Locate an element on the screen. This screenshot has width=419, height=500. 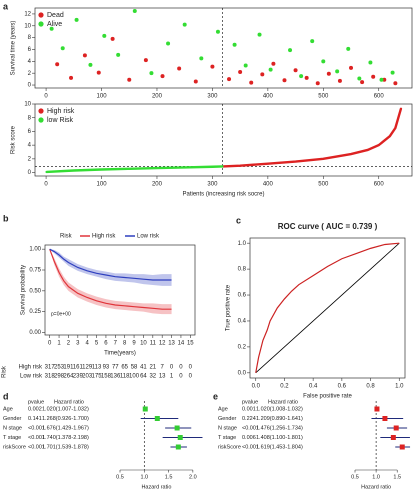
y-axis-label: True positive rate is located at coordinates (229, 307).